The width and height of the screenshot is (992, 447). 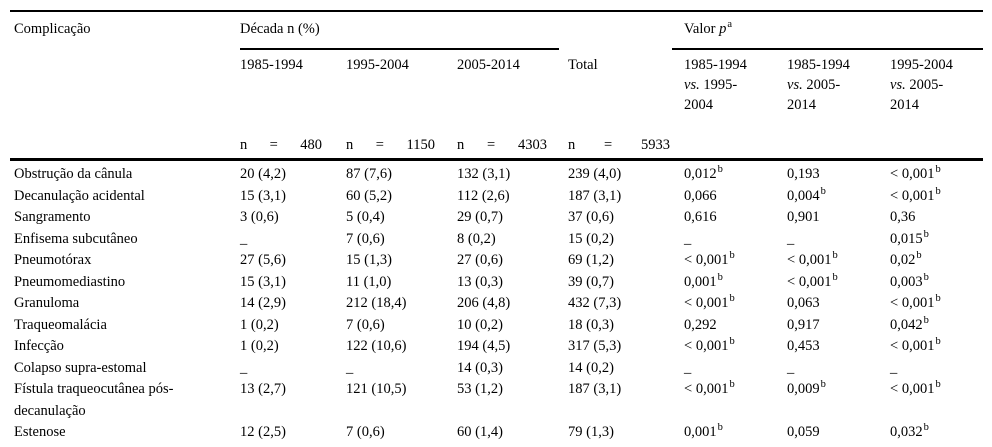 What do you see at coordinates (591, 281) in the screenshot?
I see `count-cell: 39 (0,7)` at bounding box center [591, 281].